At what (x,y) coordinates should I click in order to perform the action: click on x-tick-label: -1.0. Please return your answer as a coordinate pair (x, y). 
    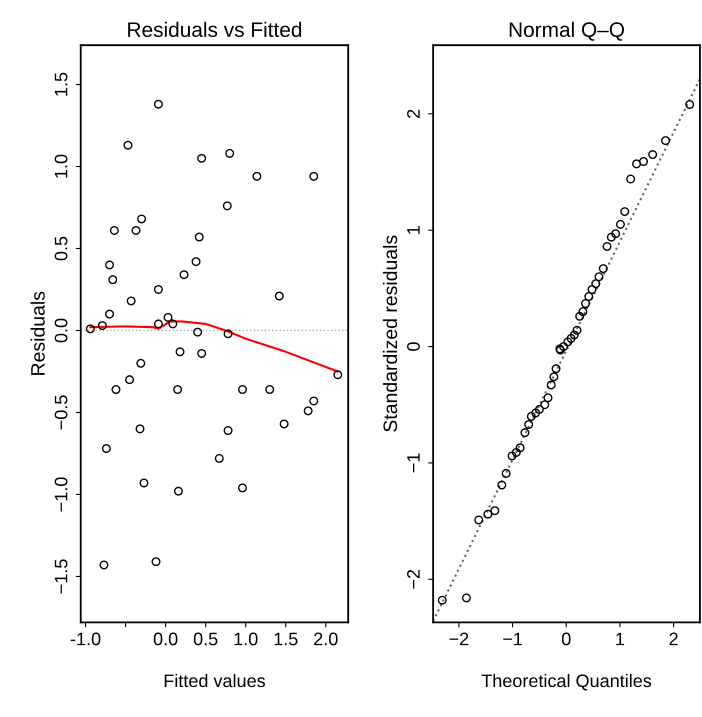
    Looking at the image, I should click on (85, 639).